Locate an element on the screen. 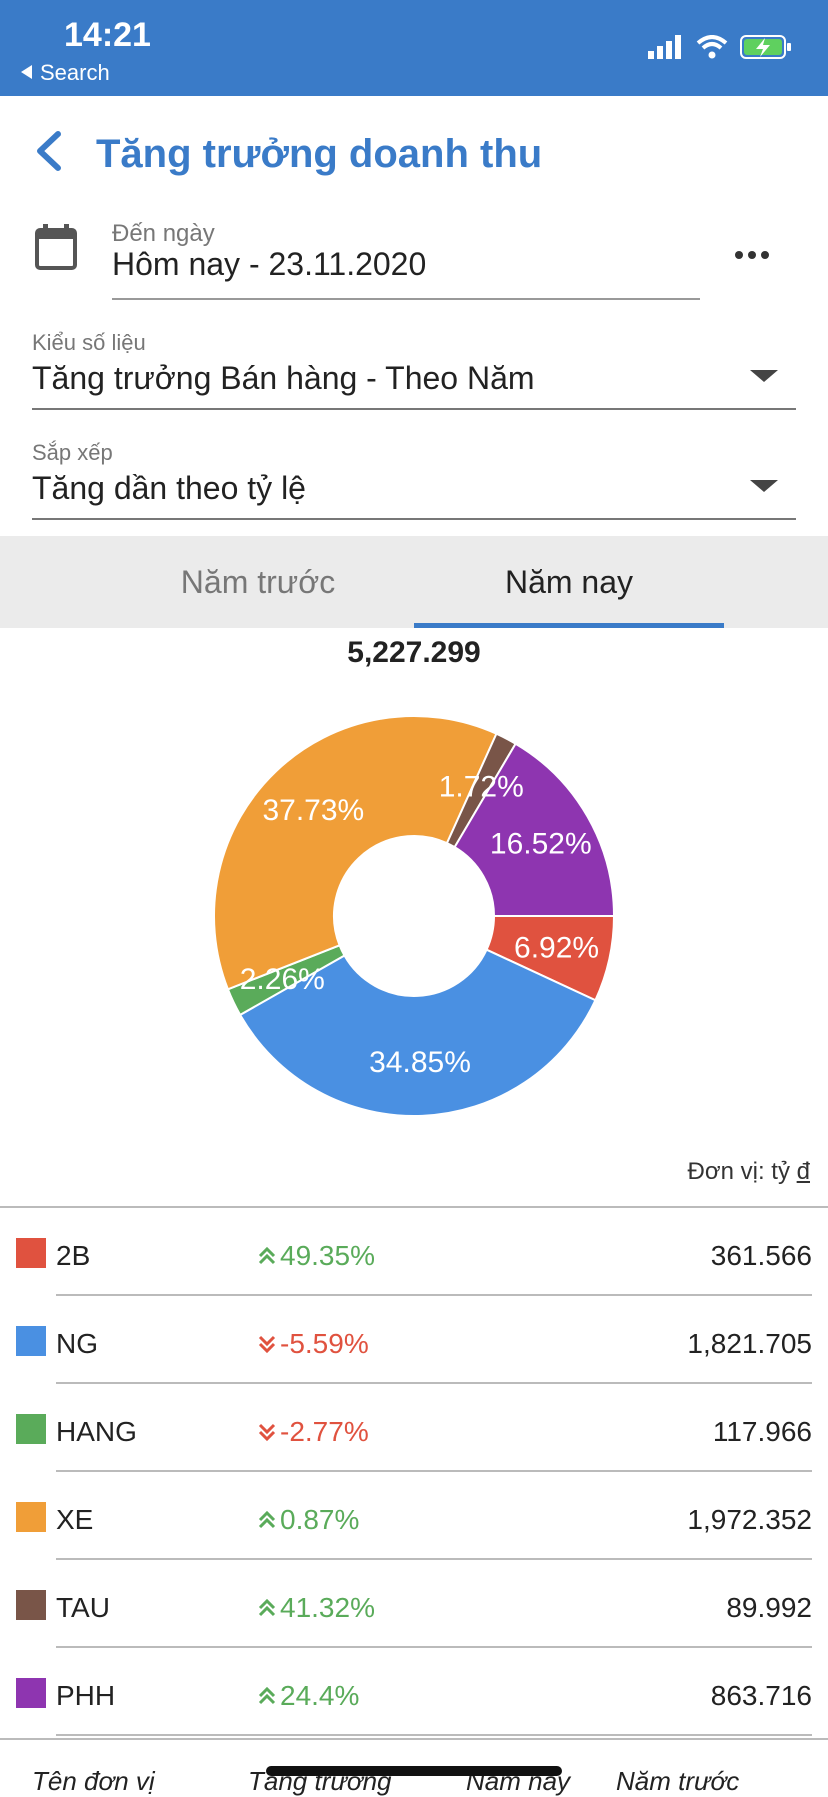  back-search-label: Search is located at coordinates (75, 72).